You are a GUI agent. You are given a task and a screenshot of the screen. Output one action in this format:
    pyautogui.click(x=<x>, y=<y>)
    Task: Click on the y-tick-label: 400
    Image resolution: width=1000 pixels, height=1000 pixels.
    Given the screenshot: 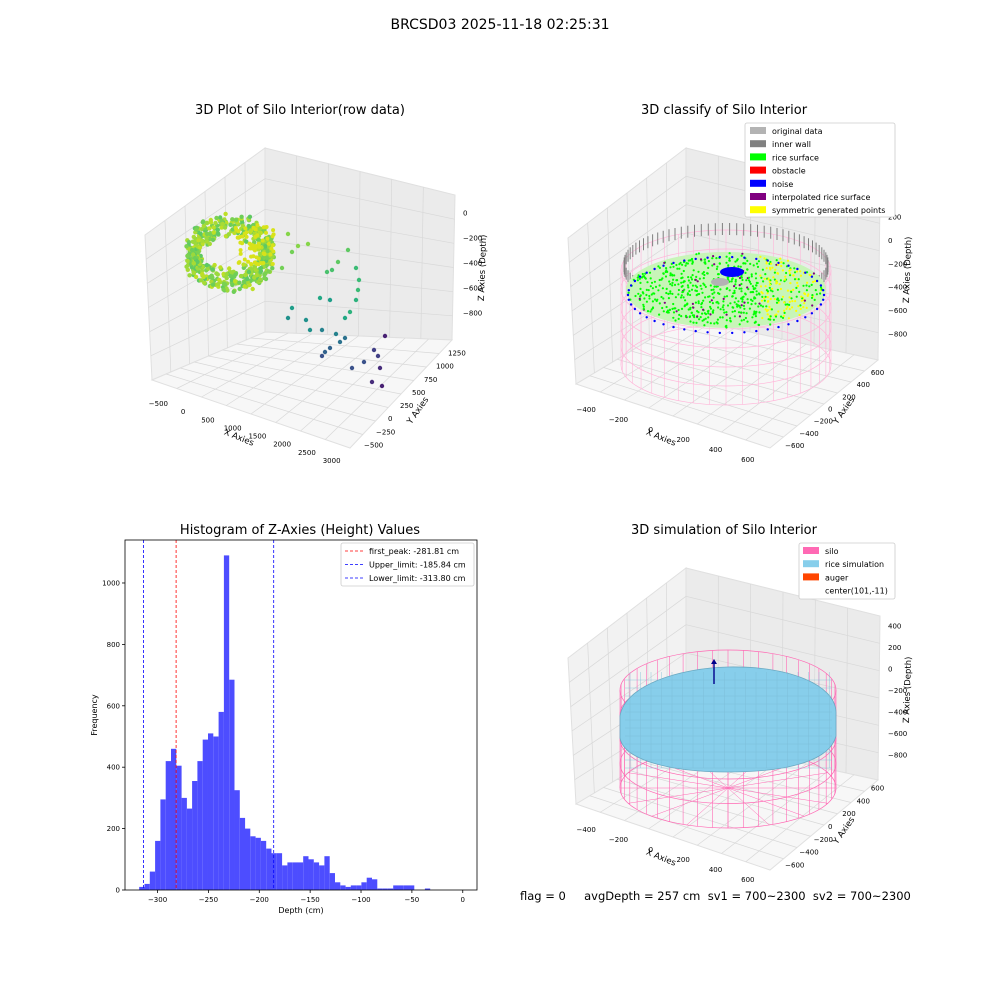 What is the action you would take?
    pyautogui.click(x=863, y=385)
    